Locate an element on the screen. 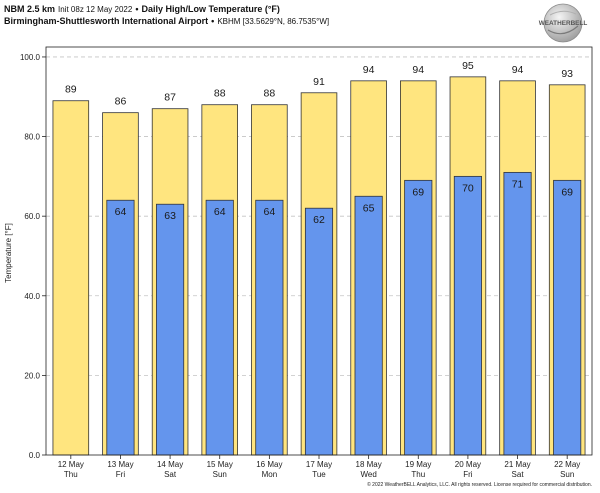  y-tick-label: 80.0 is located at coordinates (32, 137).